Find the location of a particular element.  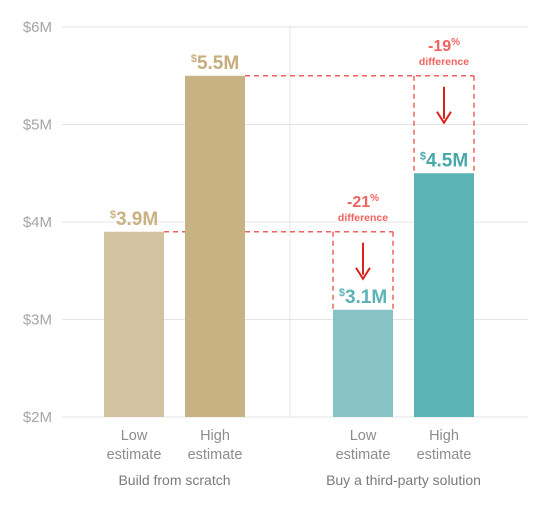

y-tick-label: $6M is located at coordinates (37, 27).